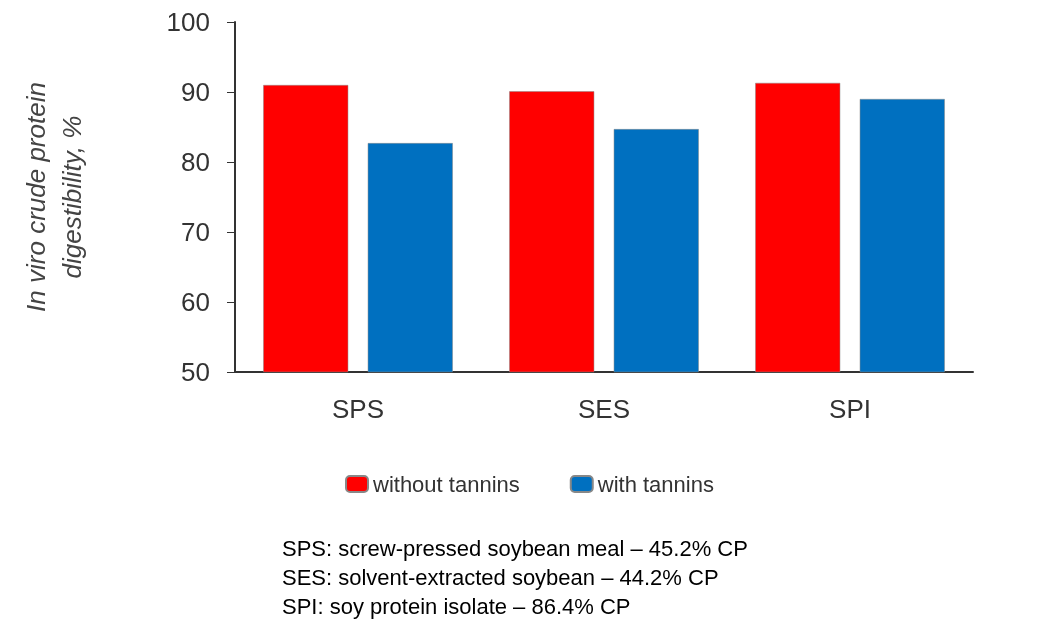  What do you see at coordinates (655, 484) in the screenshot?
I see `legend-label: with tannins` at bounding box center [655, 484].